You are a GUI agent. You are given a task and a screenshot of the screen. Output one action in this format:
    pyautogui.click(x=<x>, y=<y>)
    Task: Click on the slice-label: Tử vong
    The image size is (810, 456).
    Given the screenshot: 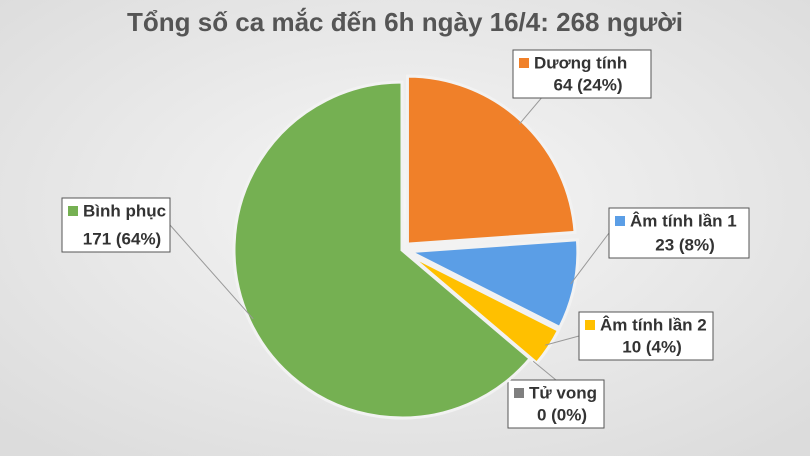 What is the action you would take?
    pyautogui.click(x=563, y=392)
    